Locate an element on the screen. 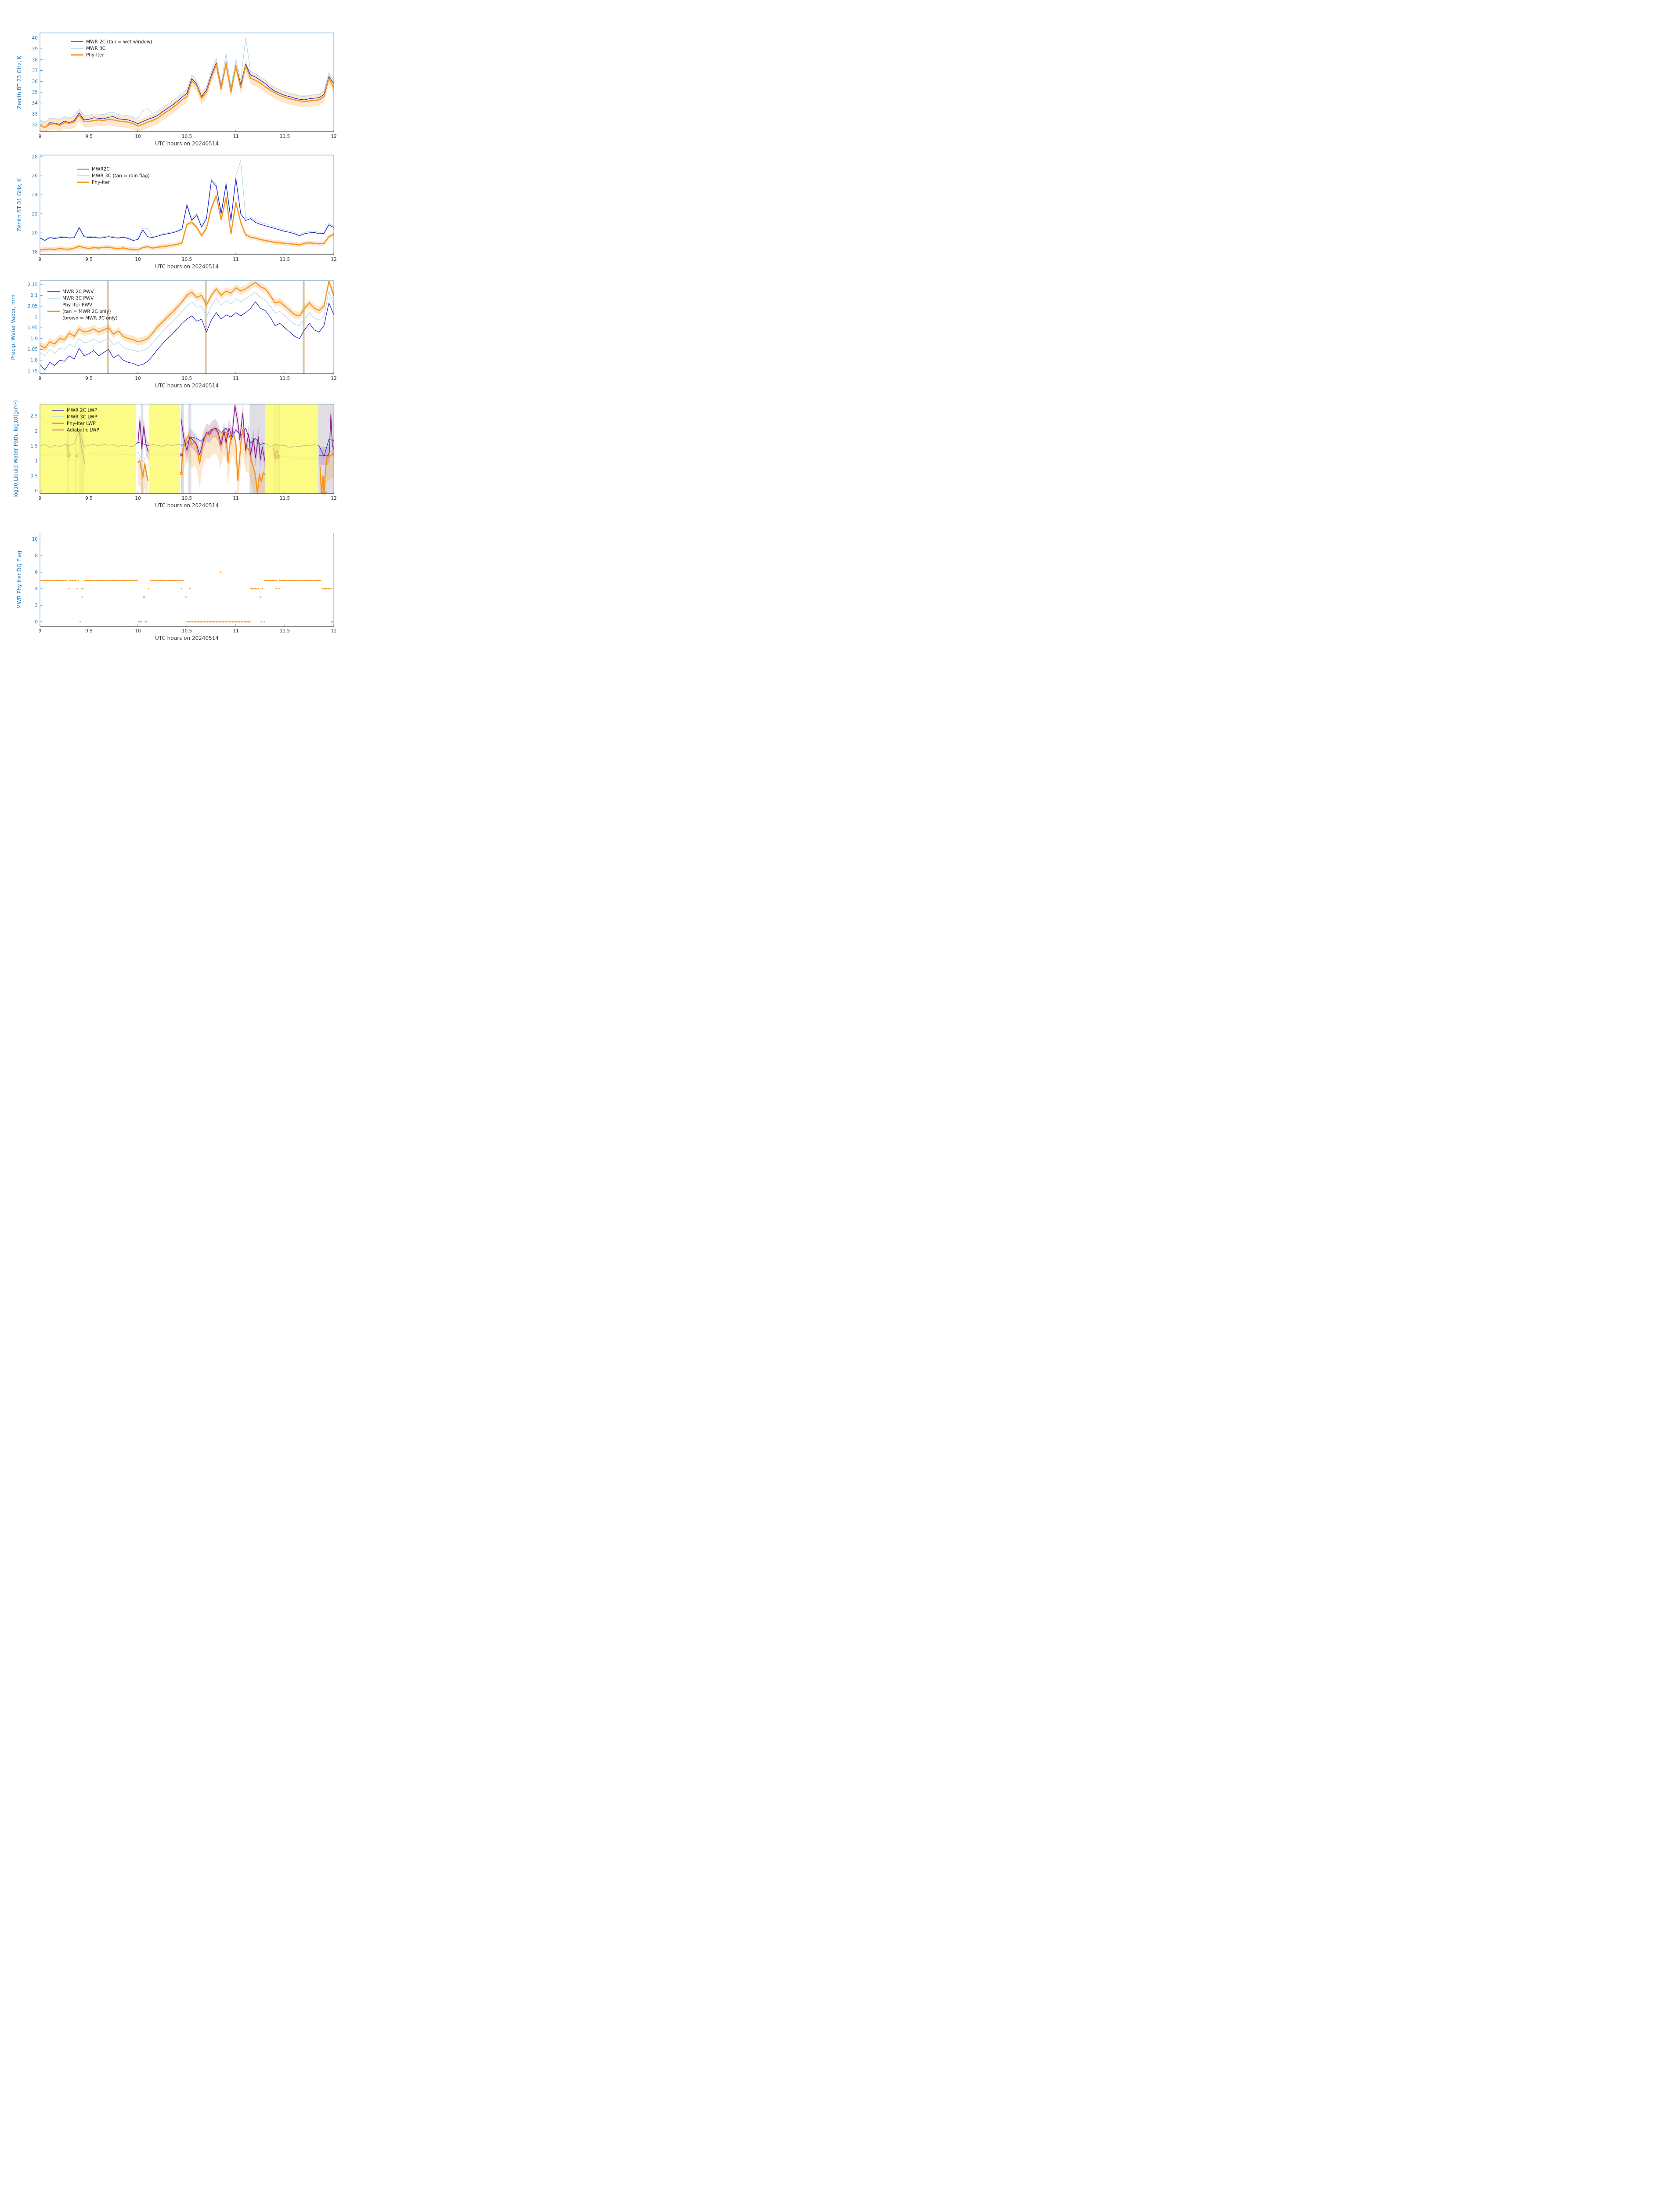 This screenshot has width=1680, height=2196. y-tick-label: 22 is located at coordinates (35, 214).